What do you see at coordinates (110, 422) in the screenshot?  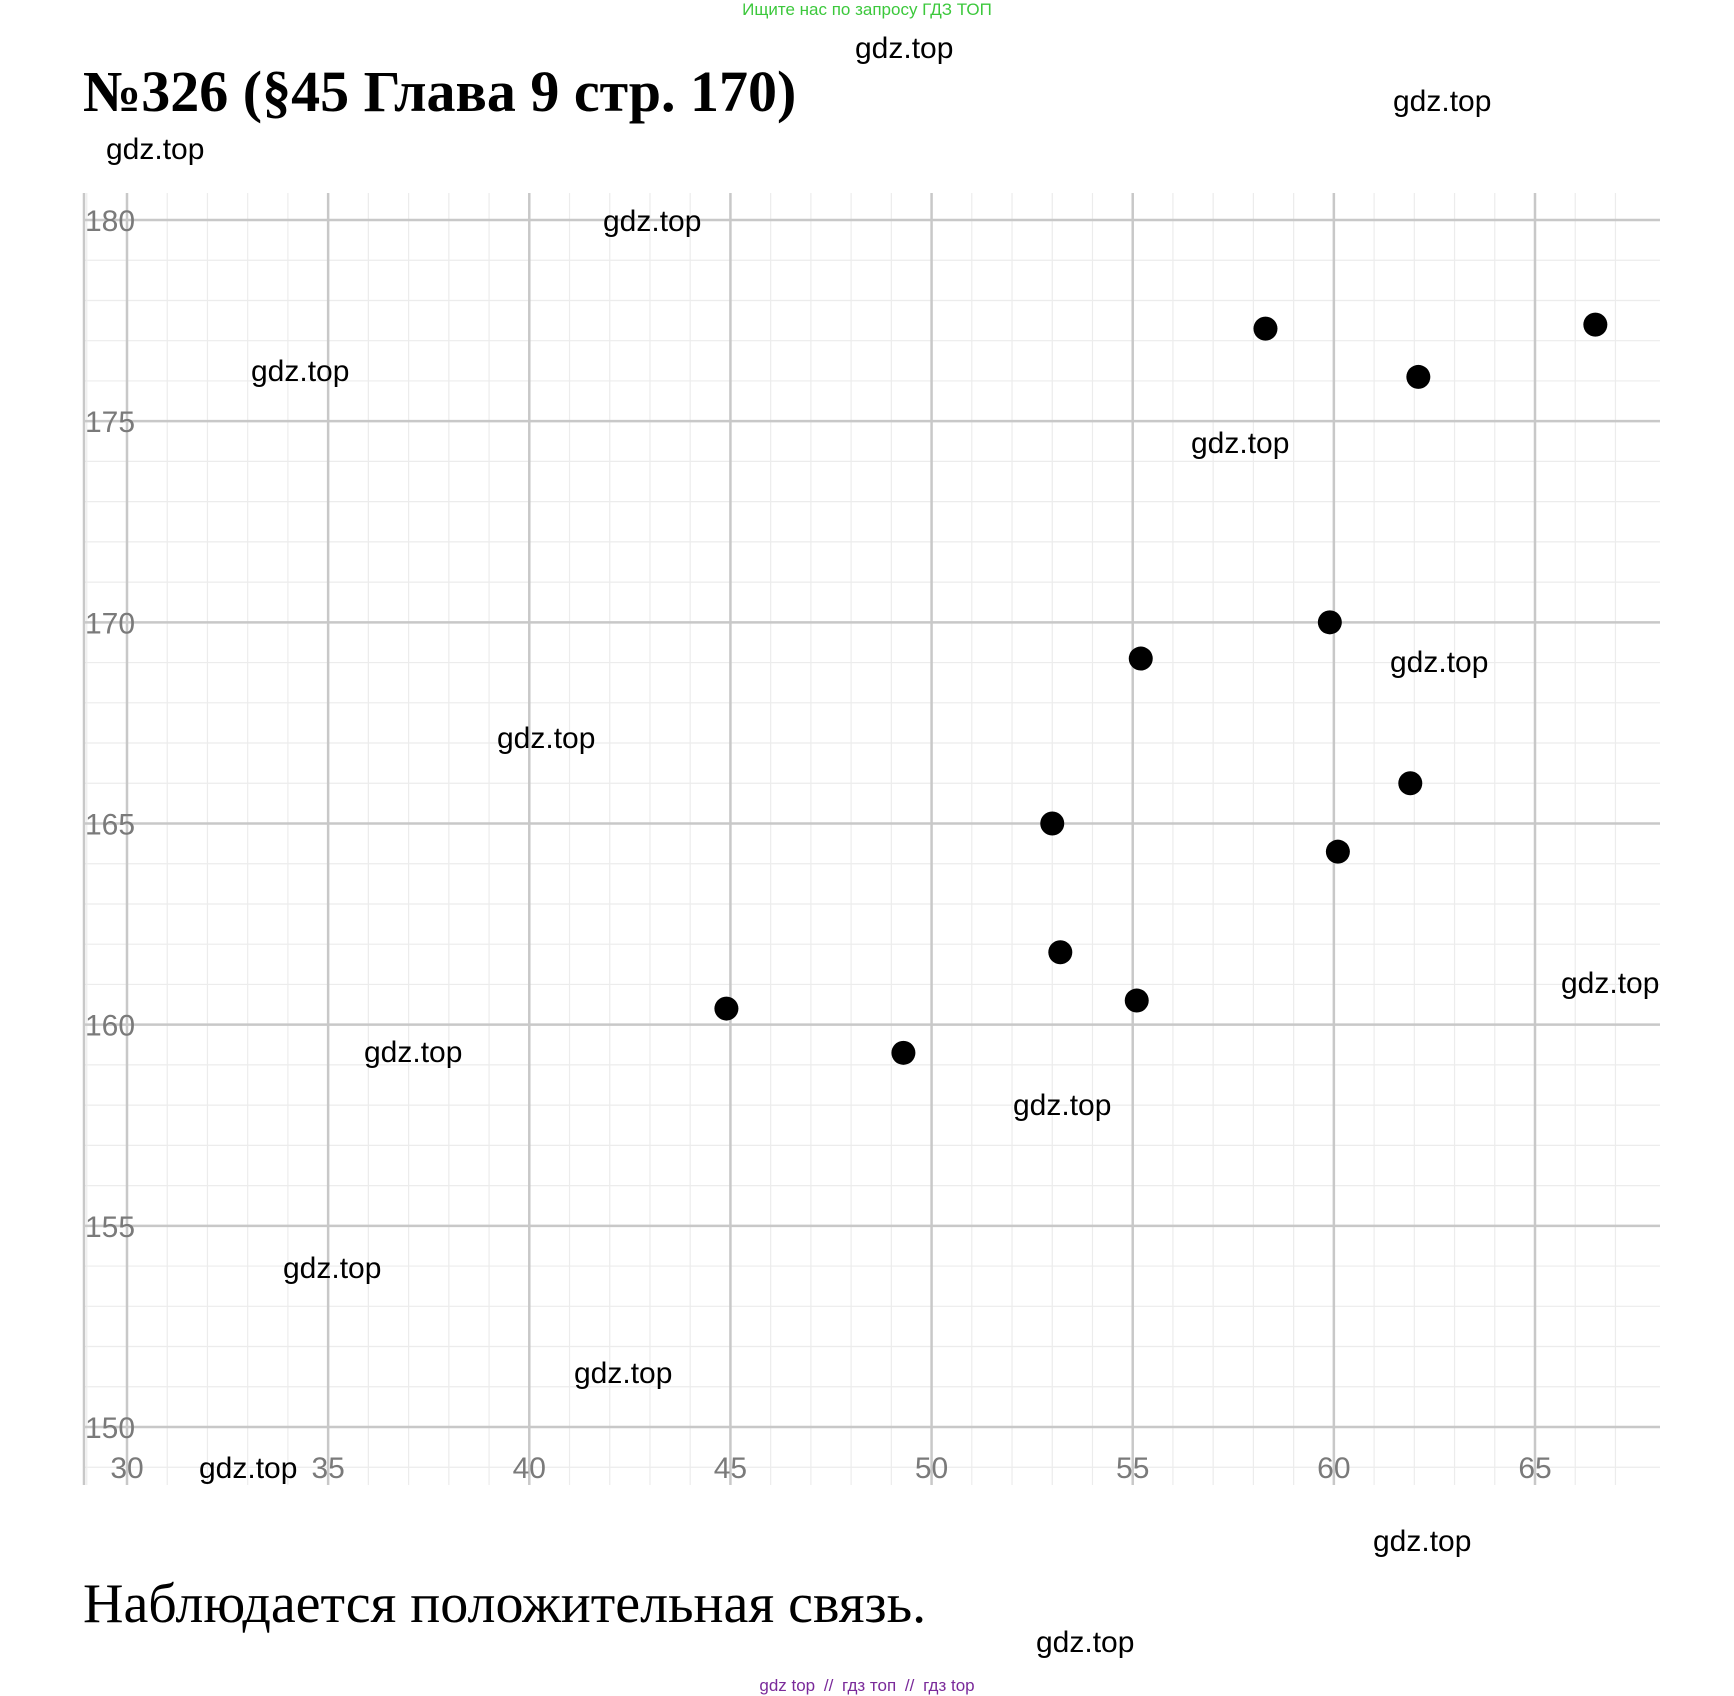 I see `y-tick-label: 175` at bounding box center [110, 422].